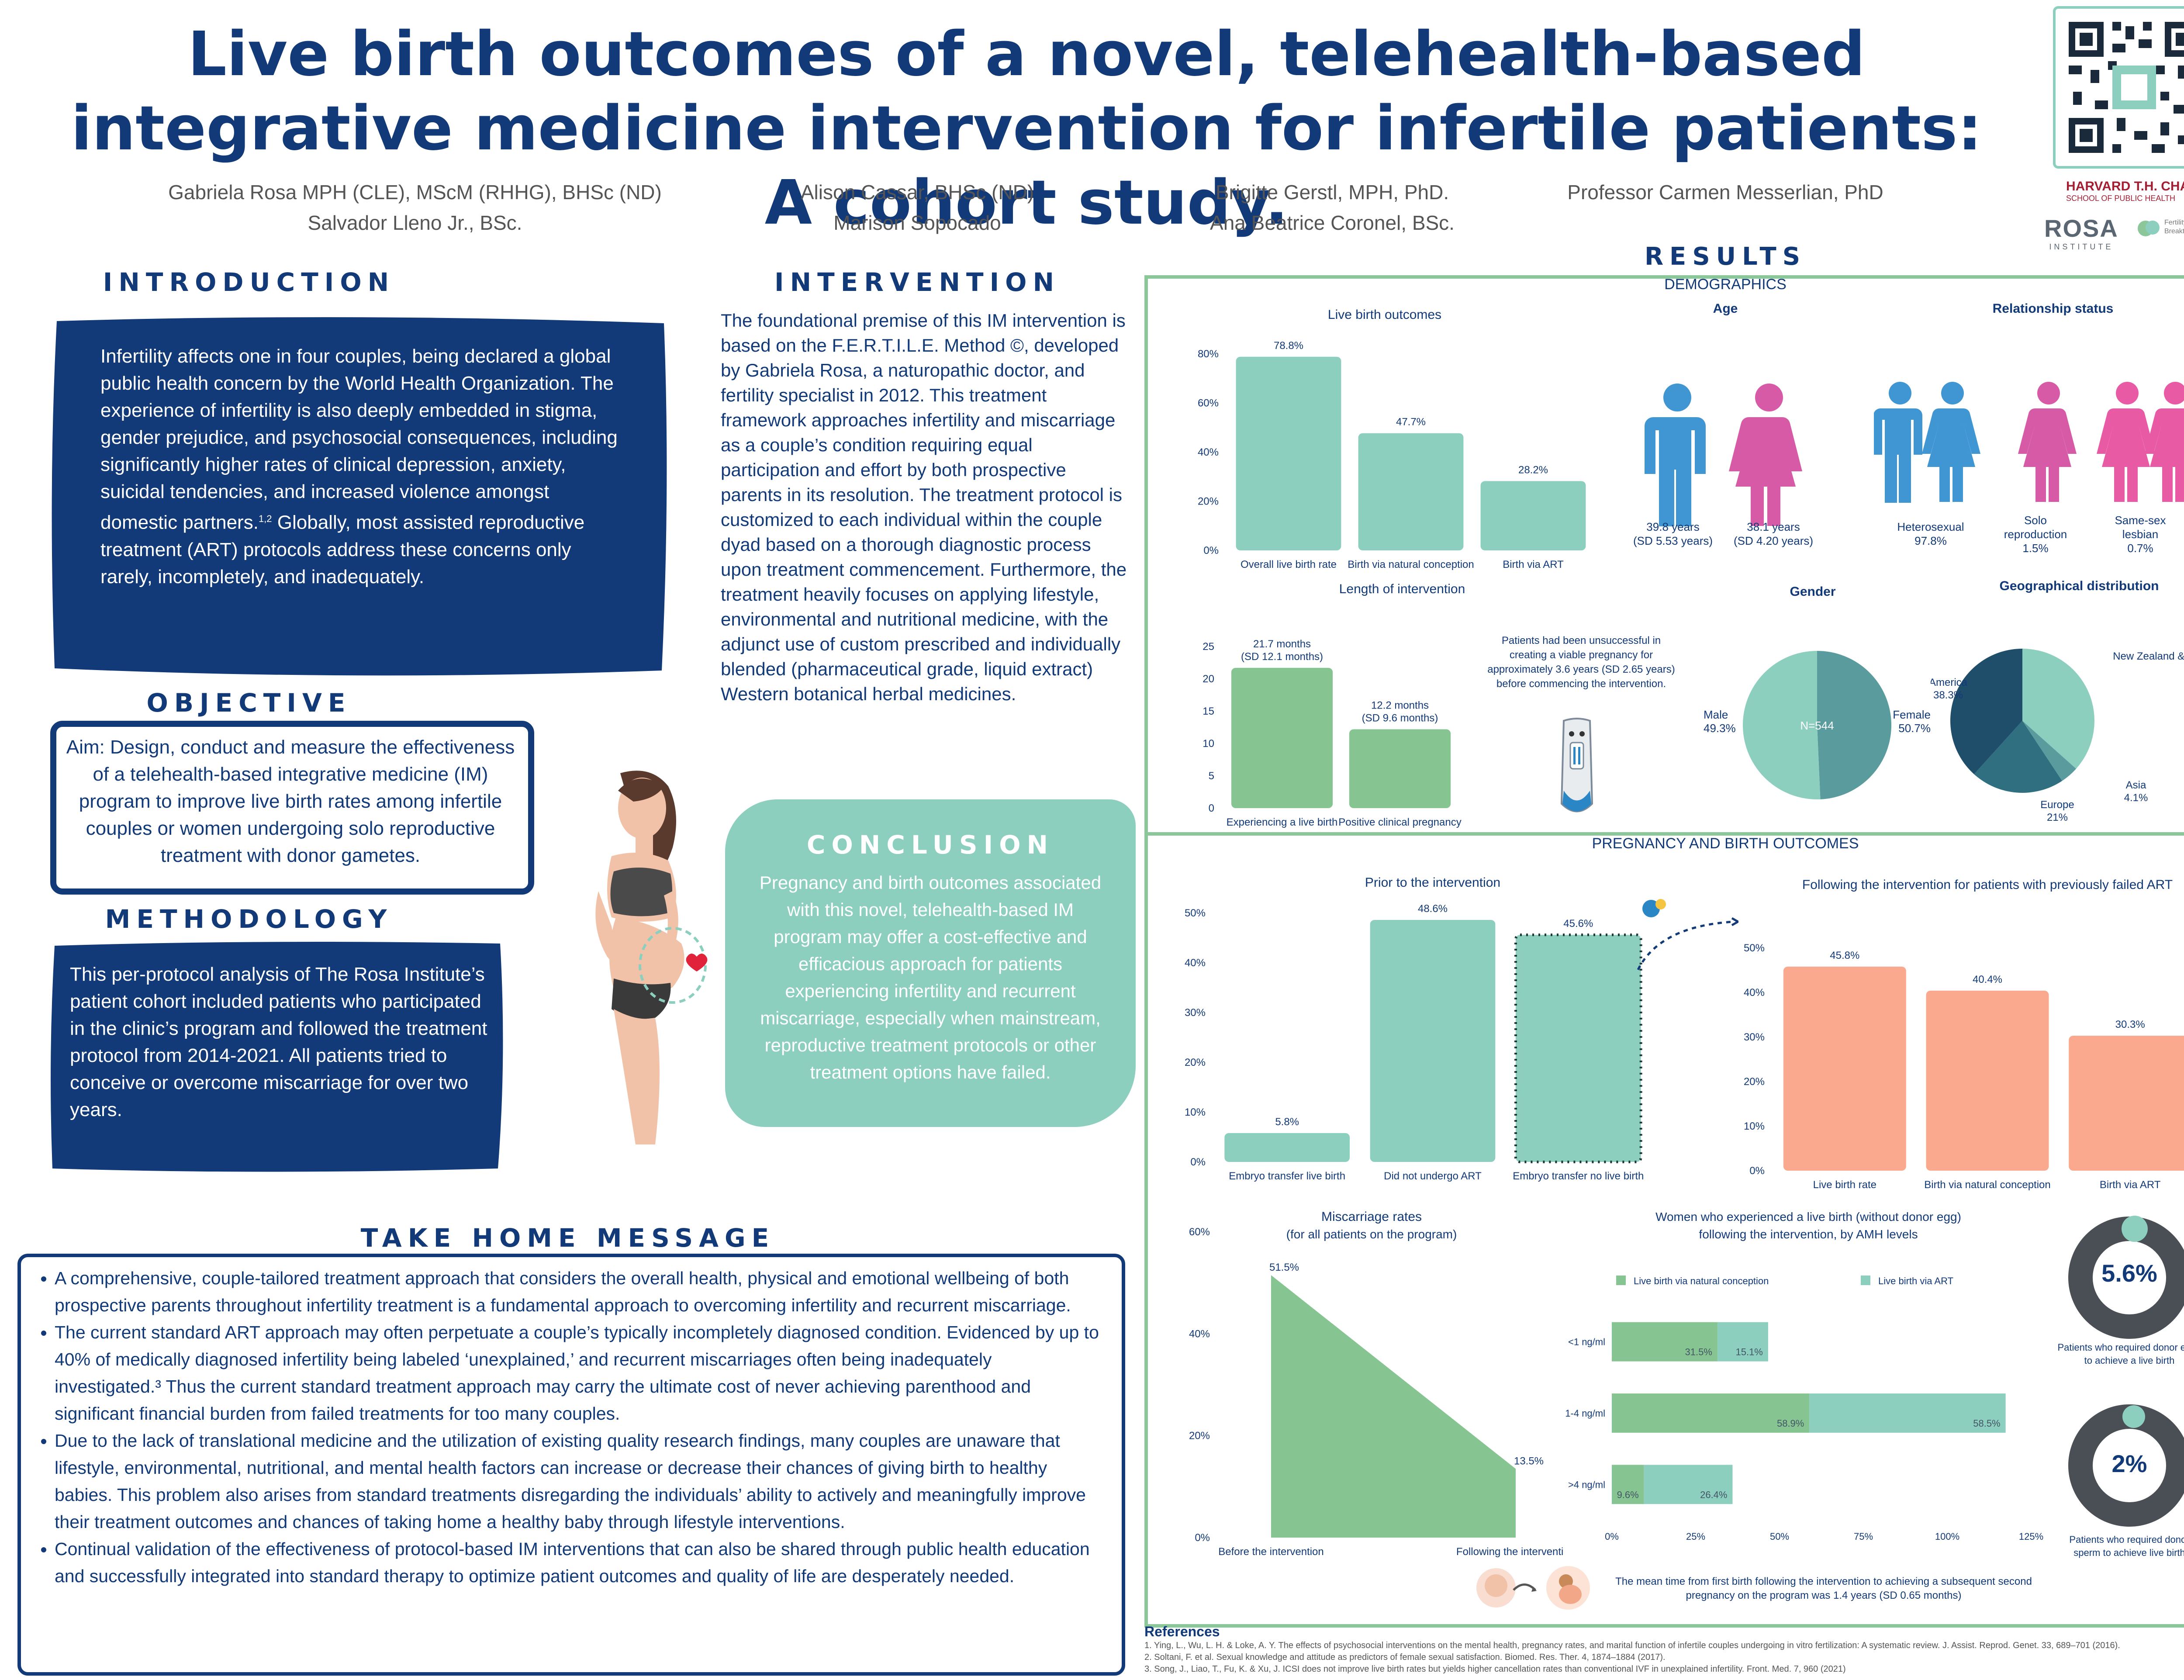 The height and width of the screenshot is (1680, 2184). I want to click on results-divider, so click(1664, 834).